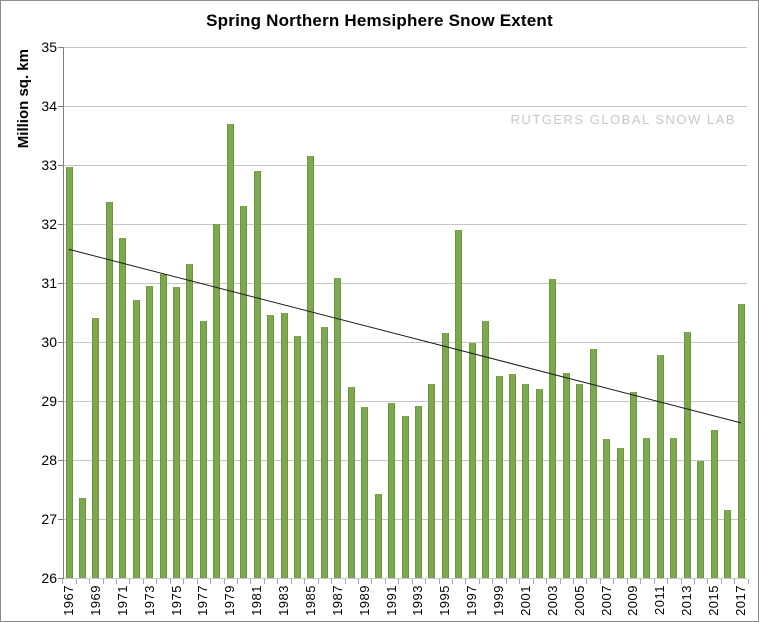 The width and height of the screenshot is (759, 622). I want to click on watermark-label: RUTGERS GLOBAL SNOW LAB, so click(623, 119).